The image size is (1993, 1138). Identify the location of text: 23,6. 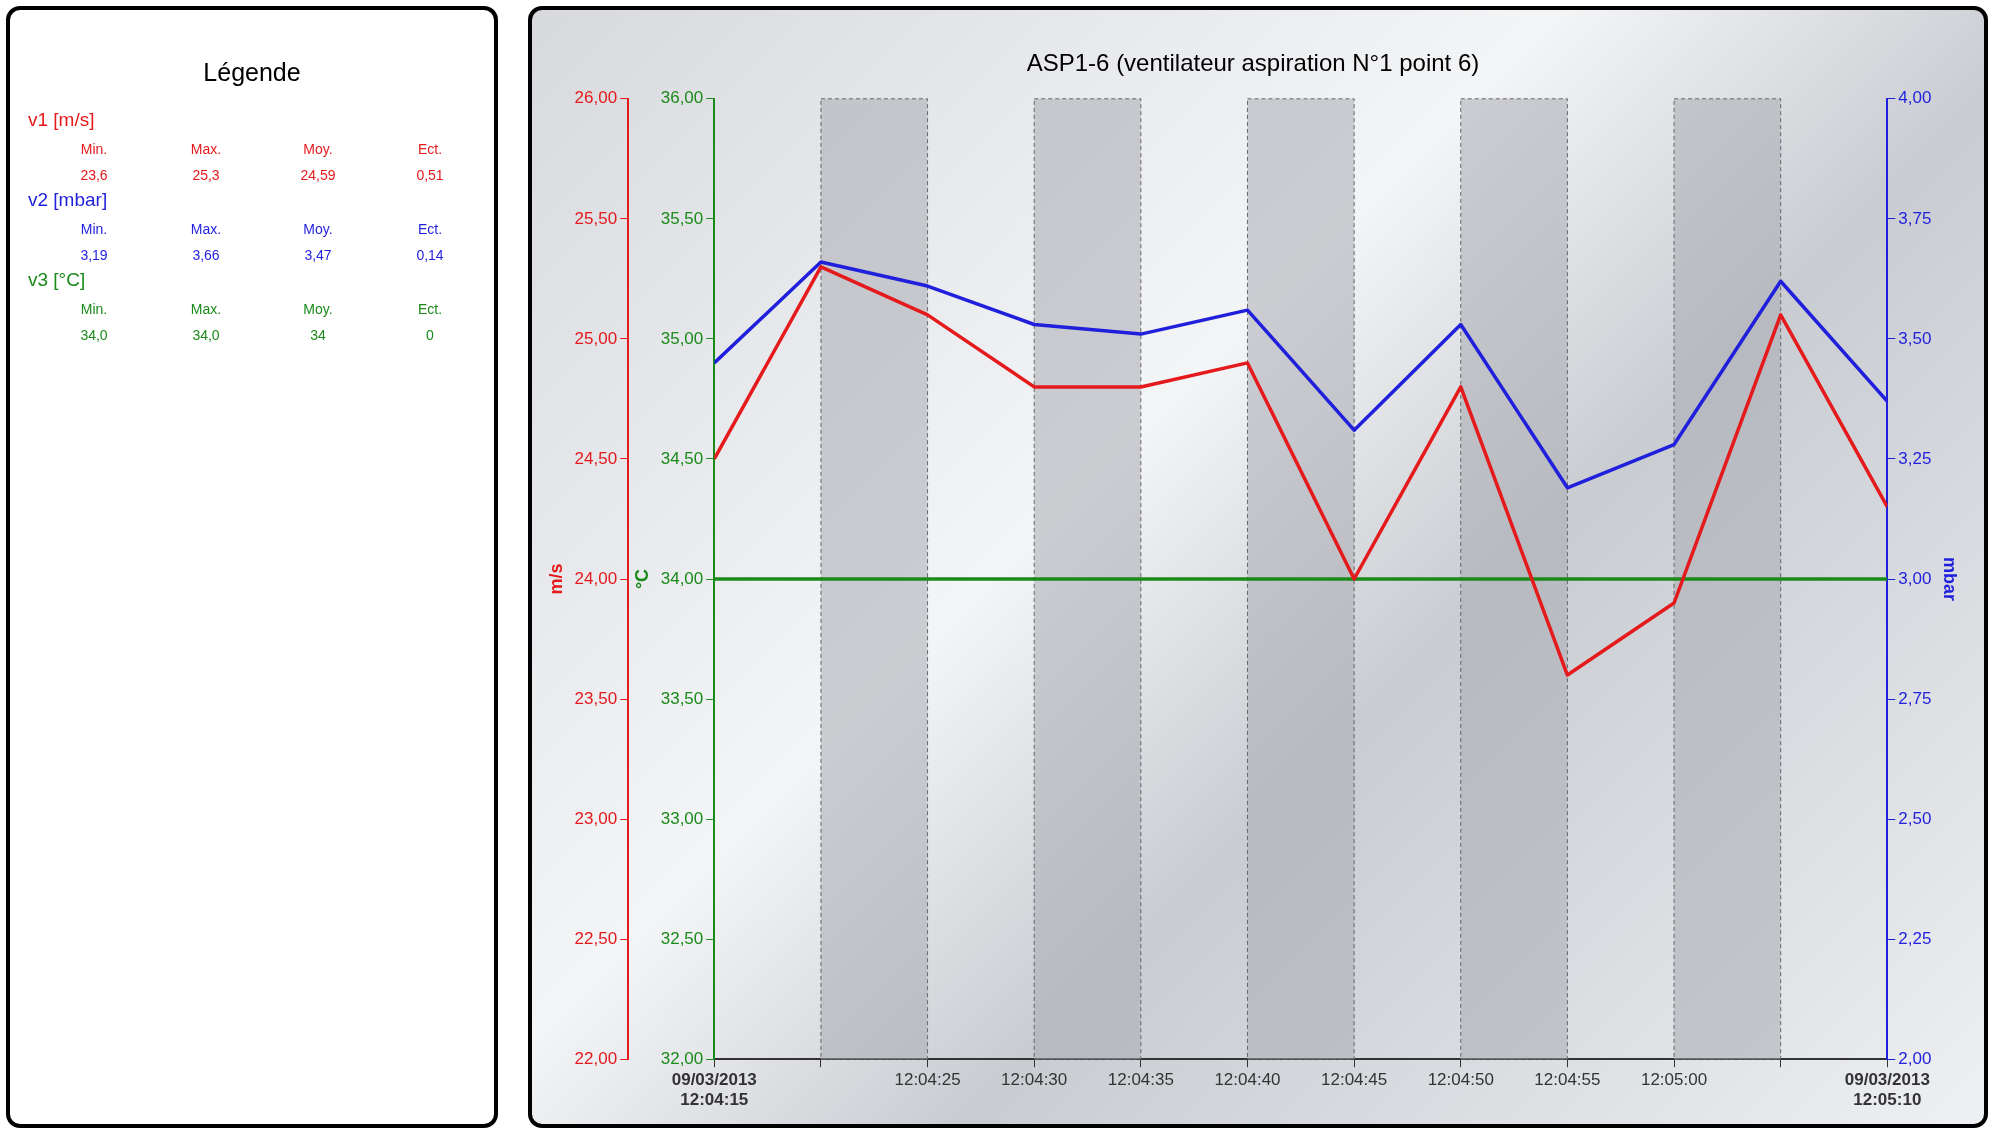
(94, 175).